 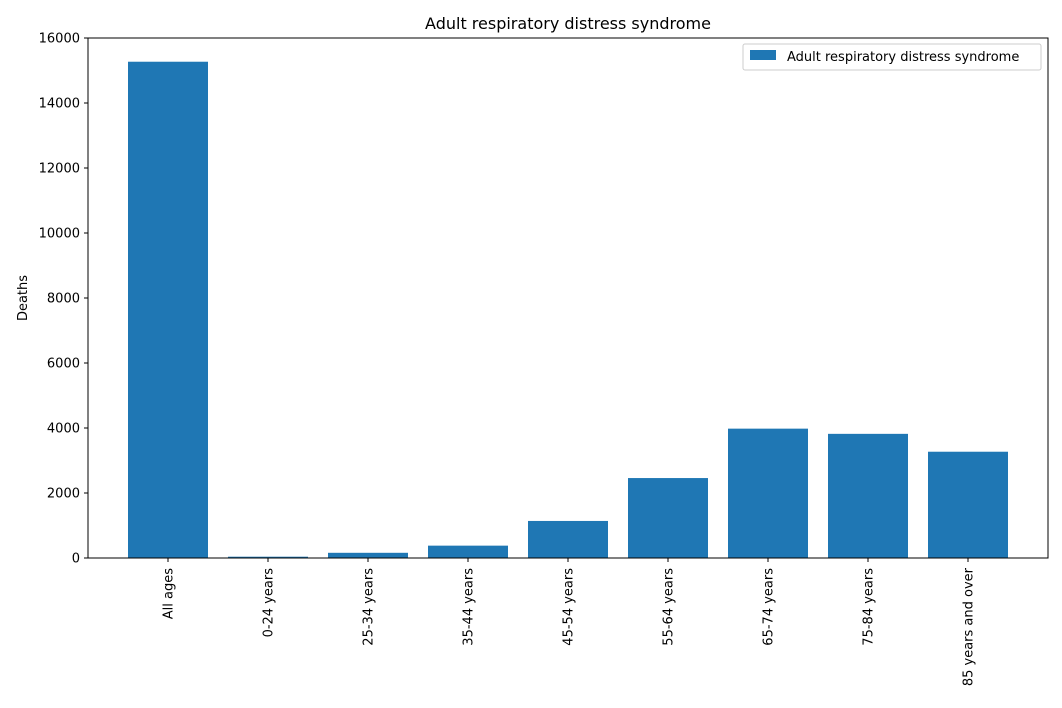 I want to click on y-tick-label: 8000, so click(x=63, y=299).